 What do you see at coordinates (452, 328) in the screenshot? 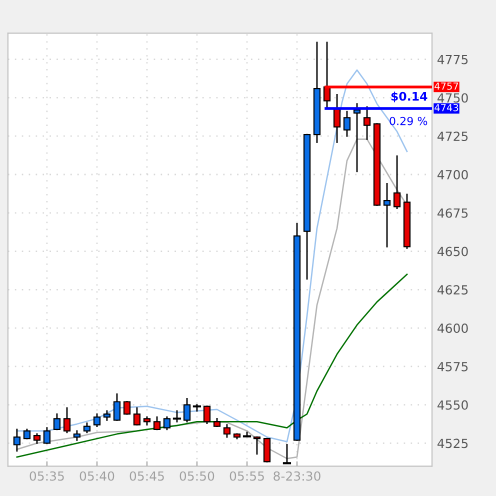
I see `y-tick-label: 4600` at bounding box center [452, 328].